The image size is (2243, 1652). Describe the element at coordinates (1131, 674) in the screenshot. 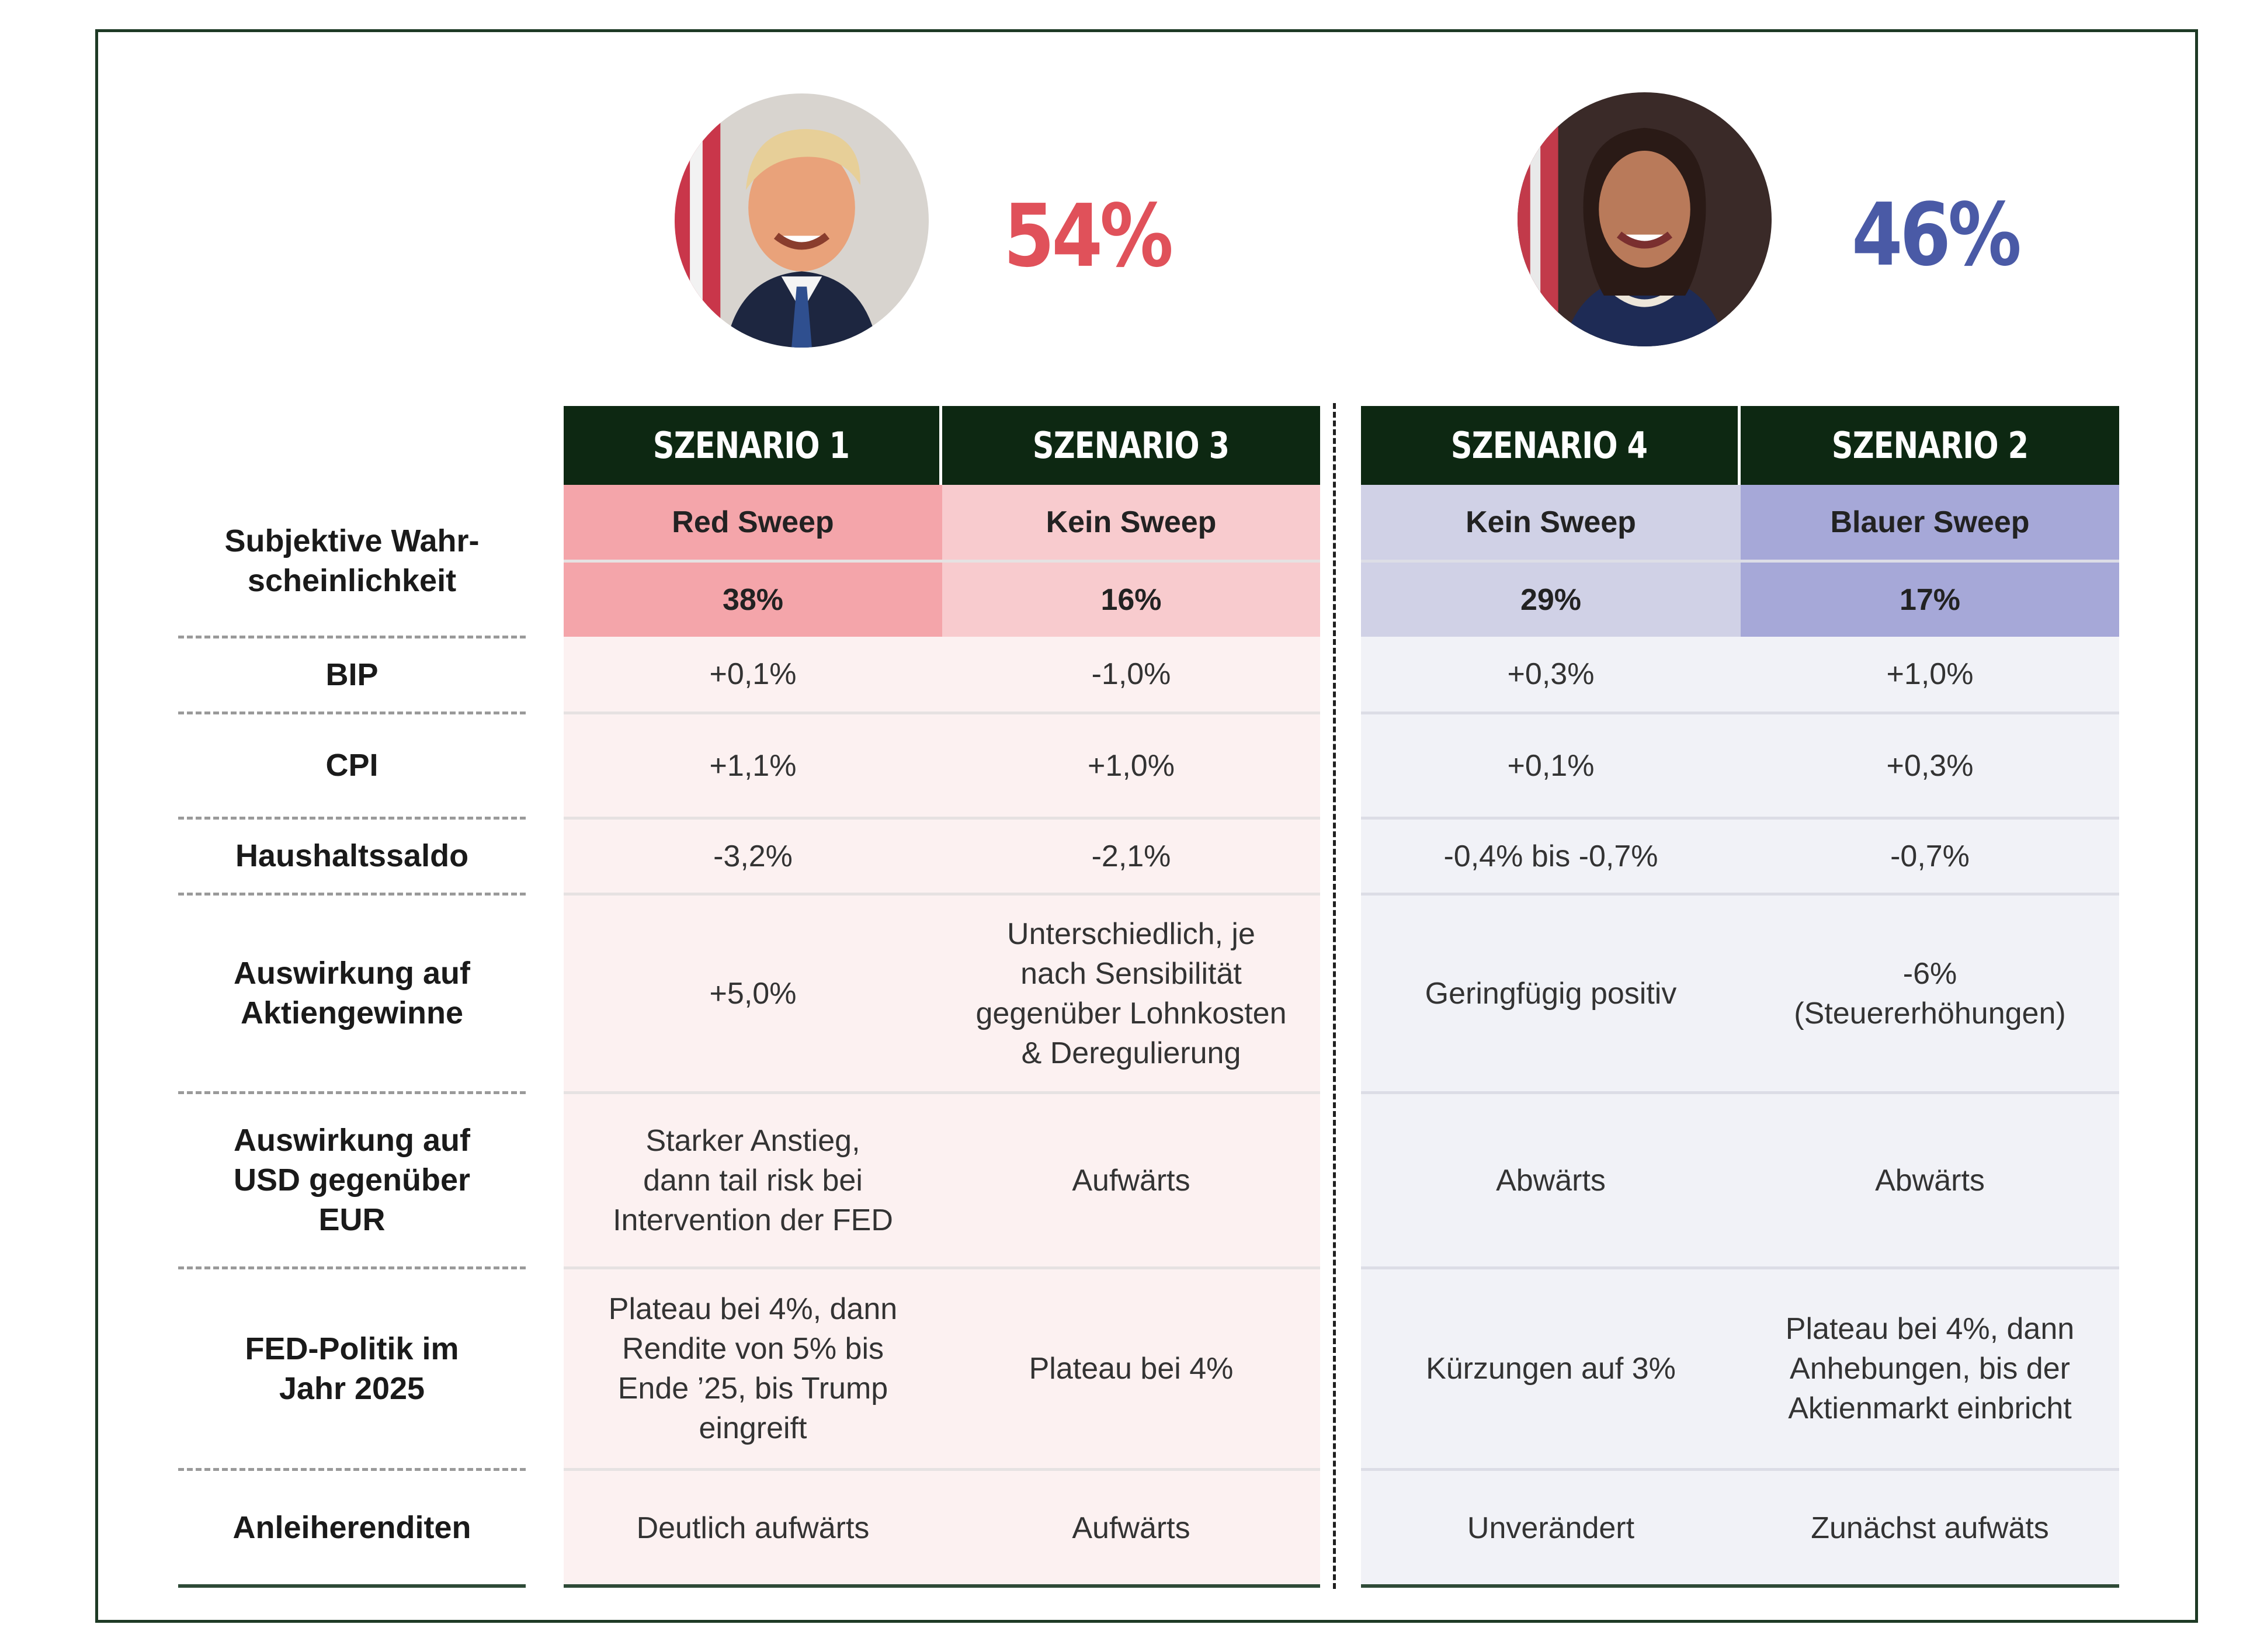

I see `cell-bip-s3: -1,0%` at that location.